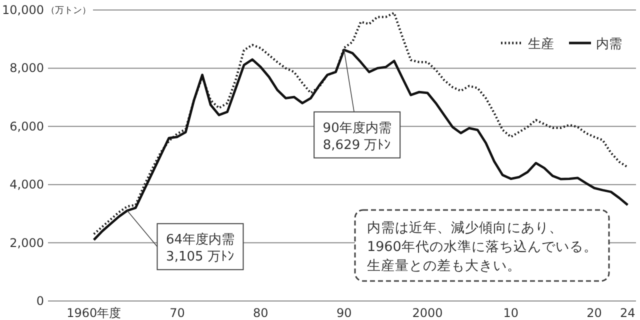 The image size is (640, 320). Describe the element at coordinates (27, 185) in the screenshot. I see `y-tick-label: 4,000` at that location.